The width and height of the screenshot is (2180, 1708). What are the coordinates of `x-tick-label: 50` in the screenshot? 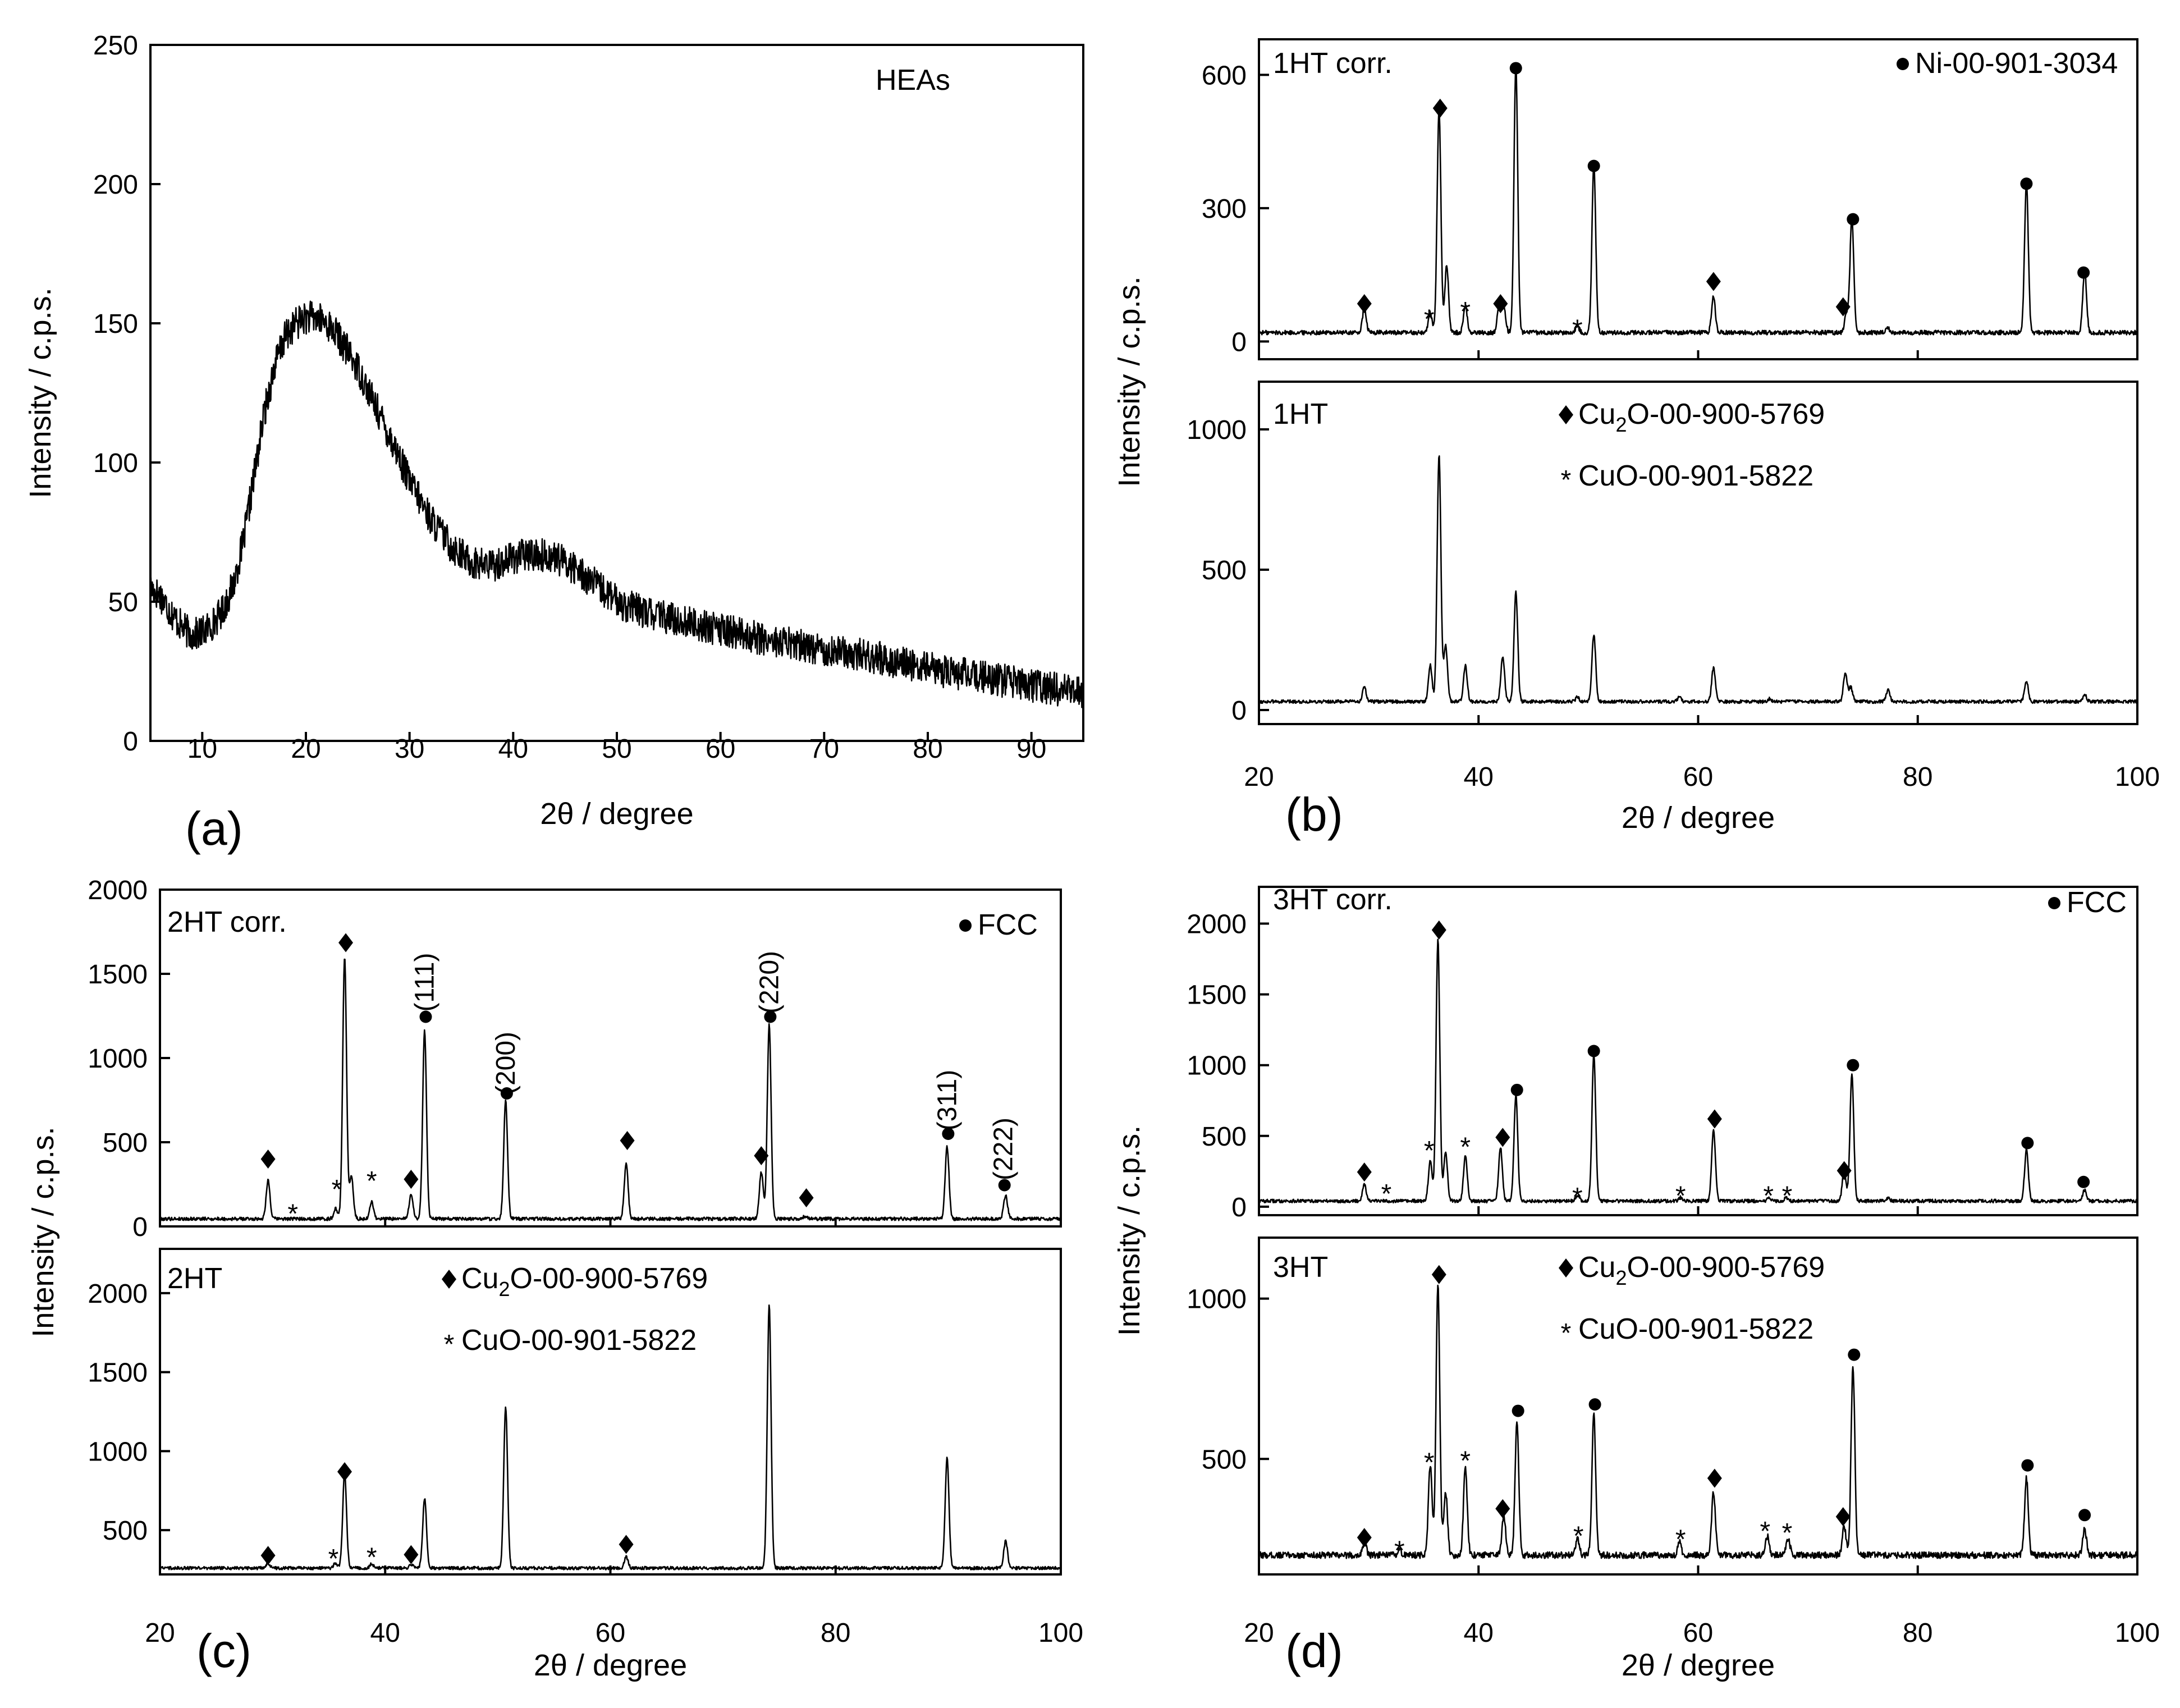 It's located at (616, 749).